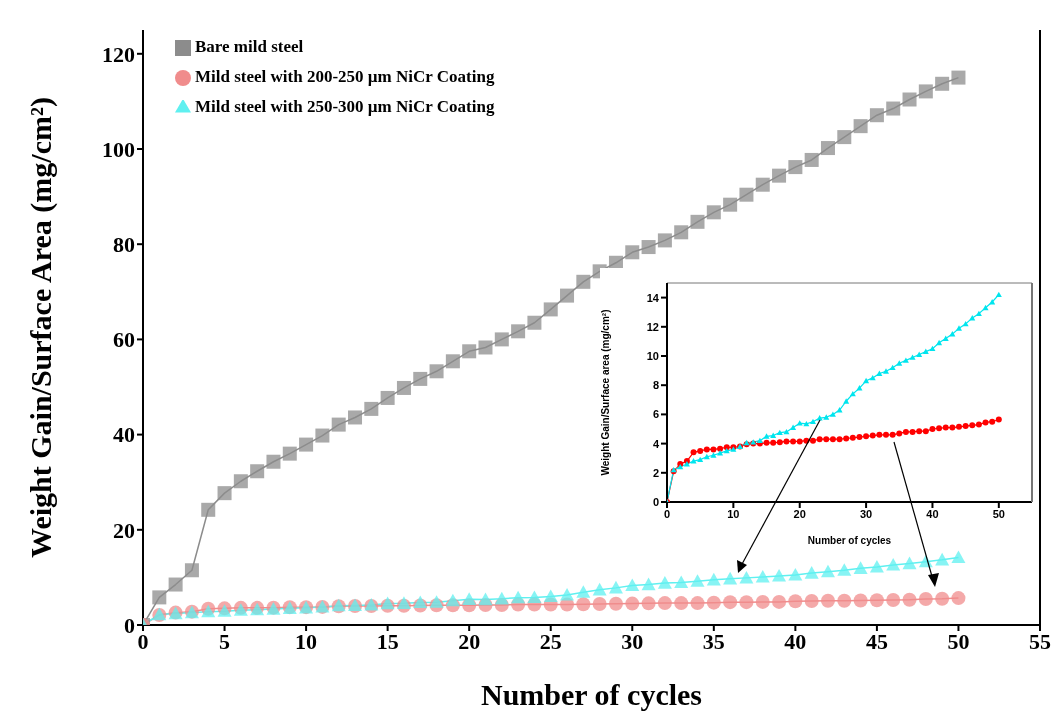 This screenshot has height=728, width=1059. I want to click on legend-label: Bare mild steel, so click(249, 46).